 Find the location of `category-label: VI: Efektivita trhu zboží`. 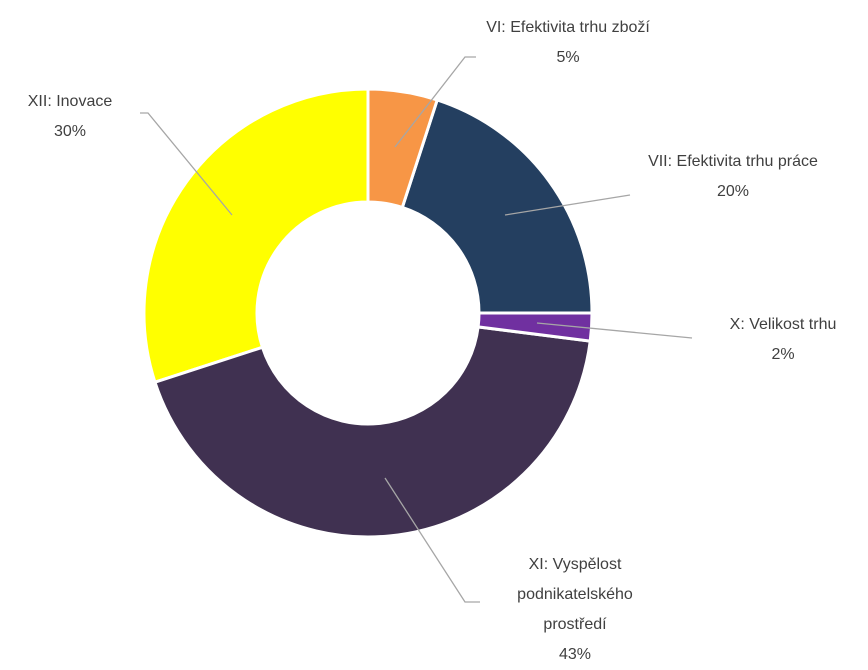

category-label: VI: Efektivita trhu zboží is located at coordinates (568, 27).